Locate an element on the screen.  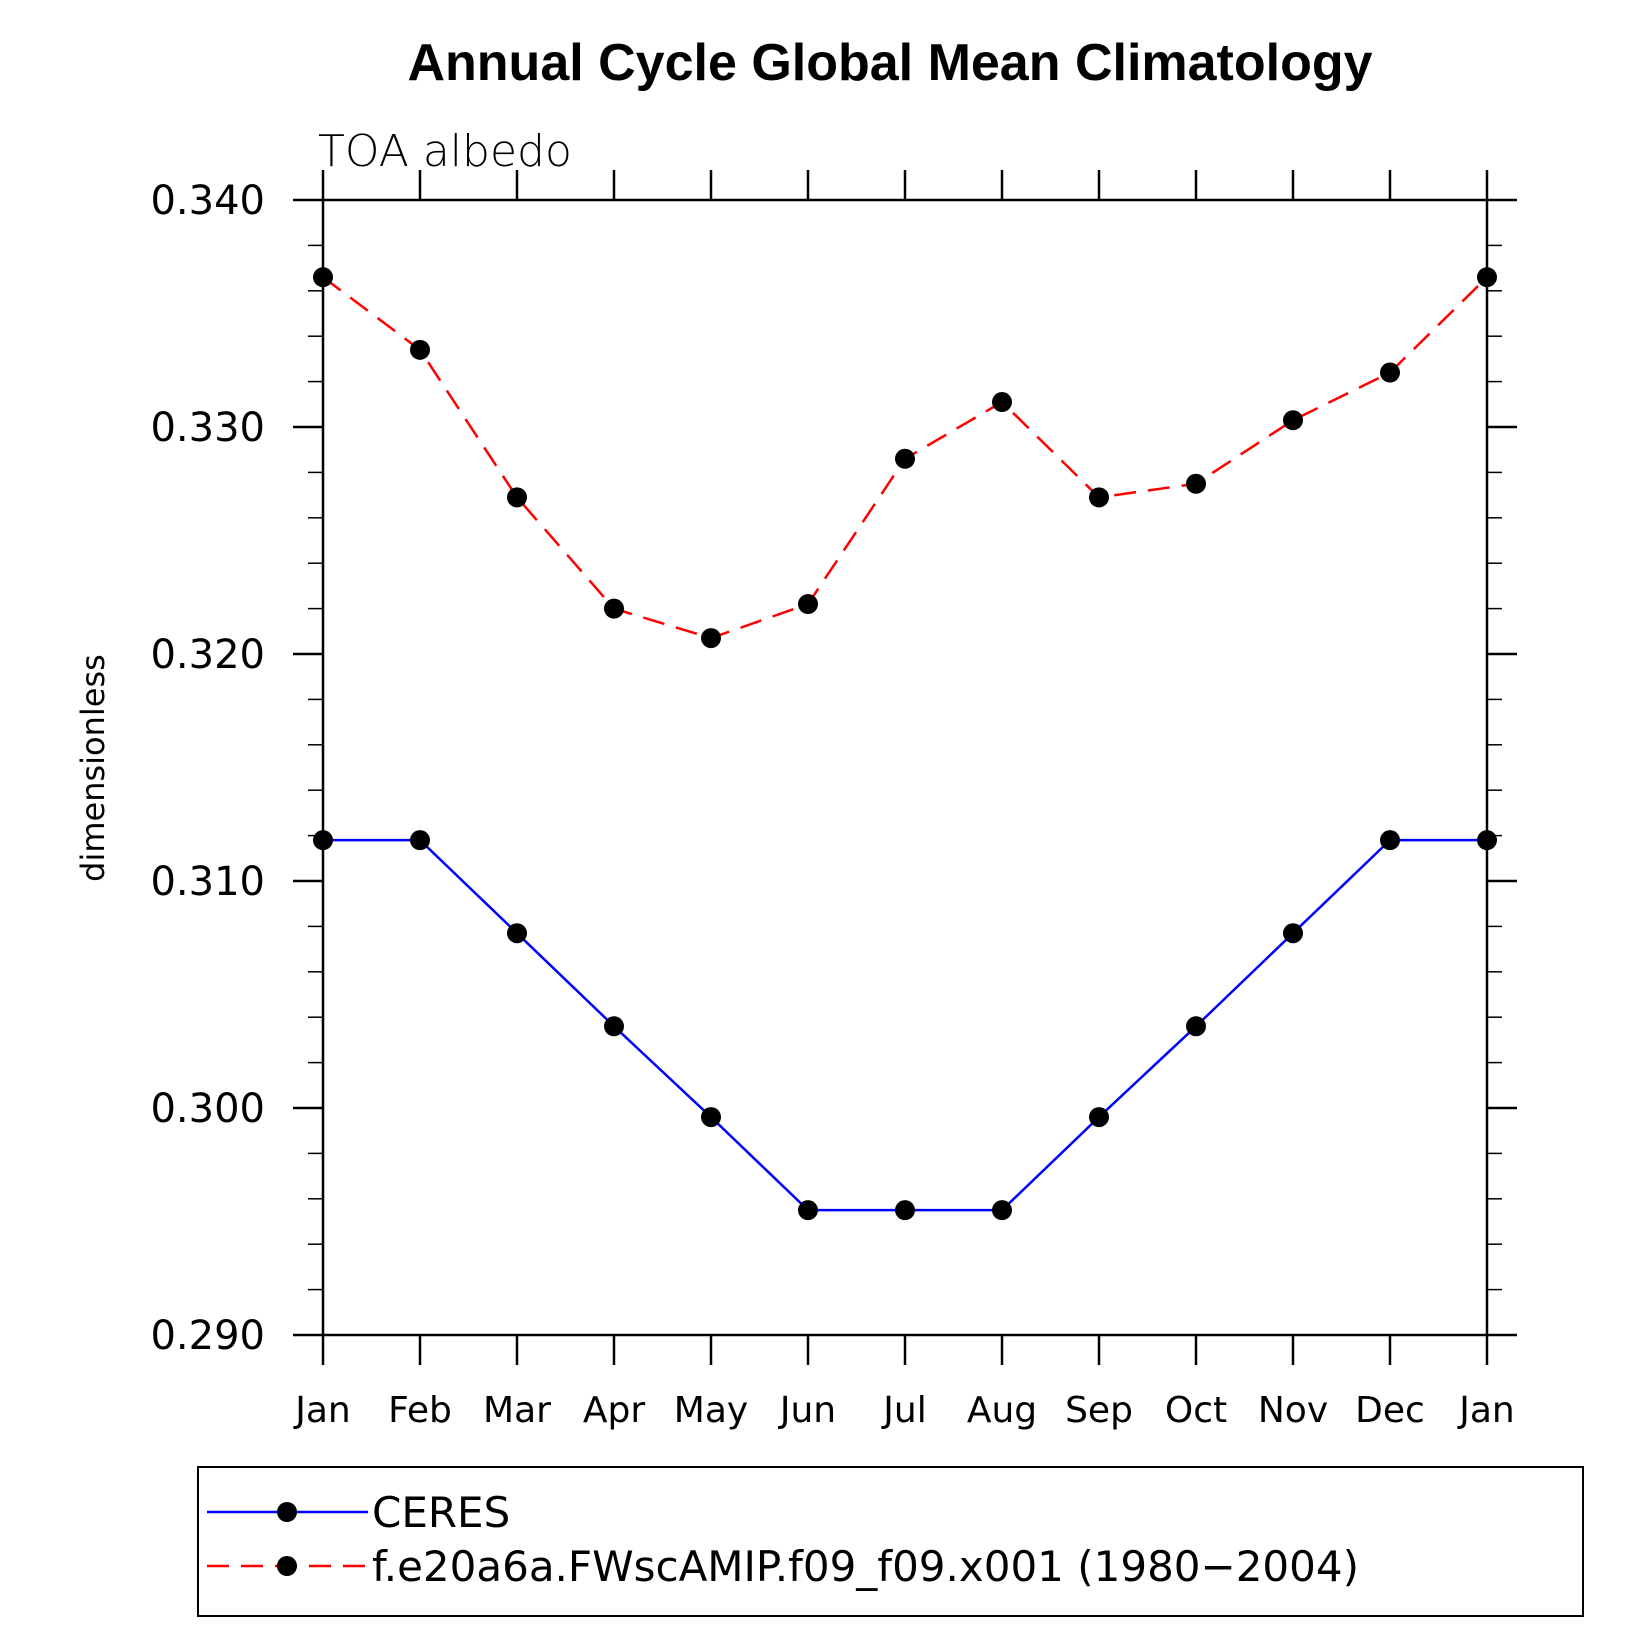
y-tick-label: 0.310 is located at coordinates (207, 882).